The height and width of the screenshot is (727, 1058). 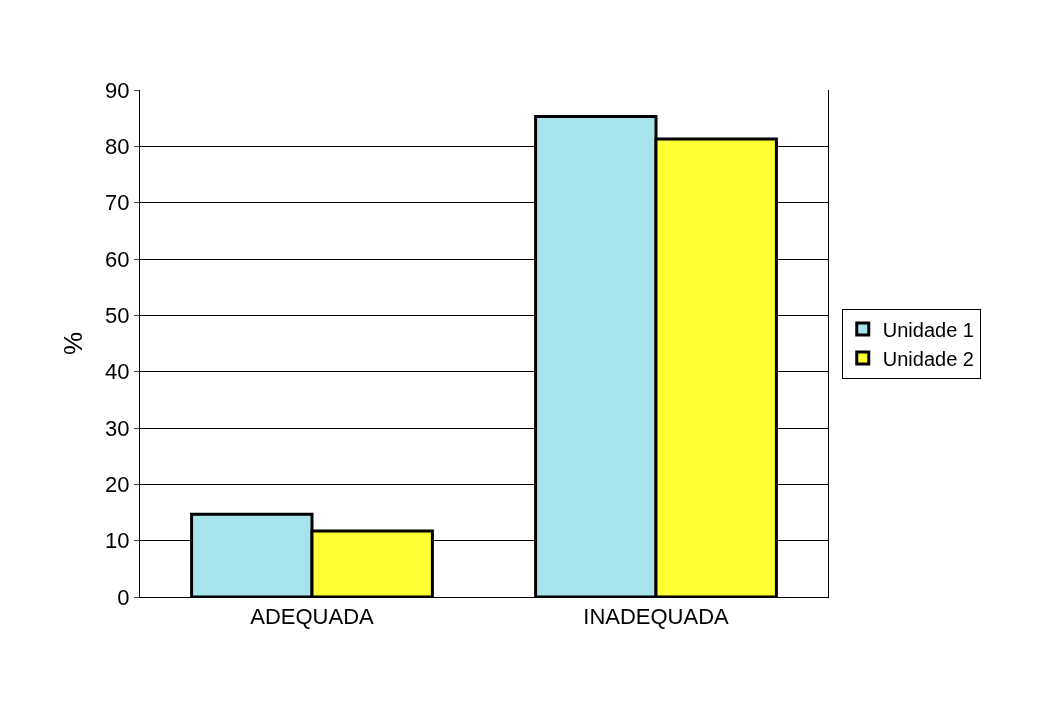 What do you see at coordinates (117, 428) in the screenshot?
I see `y-tick-label: 30` at bounding box center [117, 428].